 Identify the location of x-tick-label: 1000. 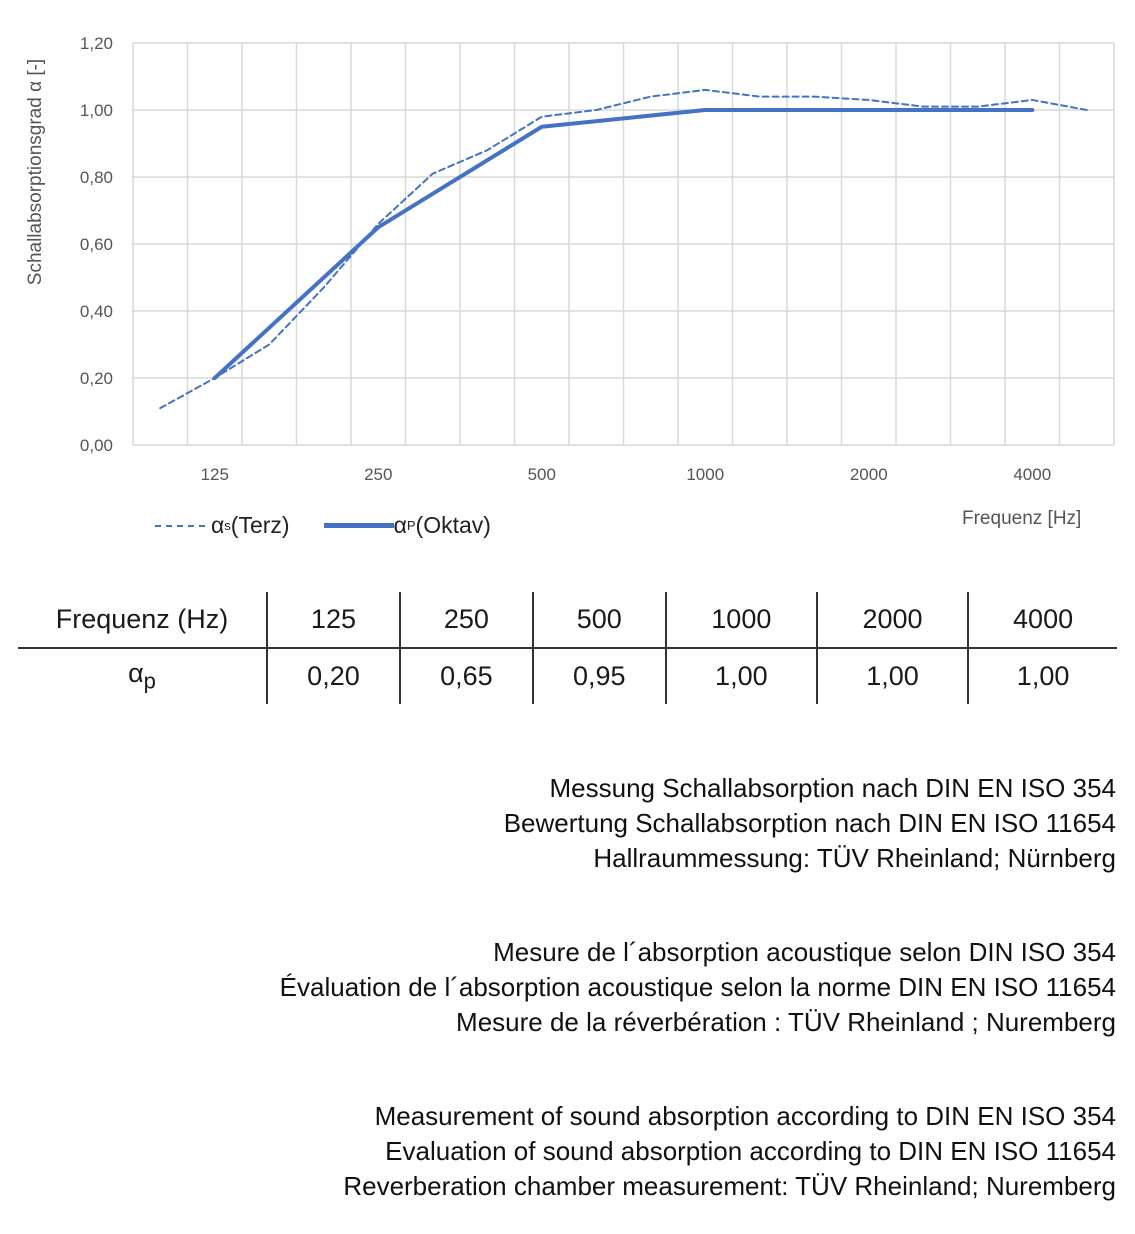
(705, 474).